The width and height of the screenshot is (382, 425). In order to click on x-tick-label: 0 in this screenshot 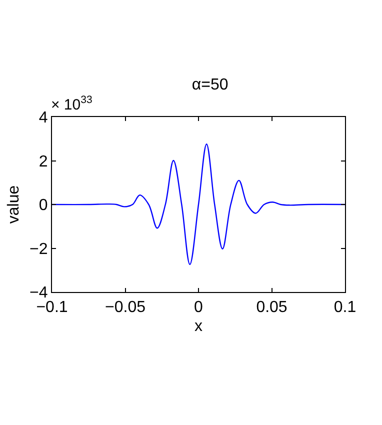, I will do `click(199, 307)`.